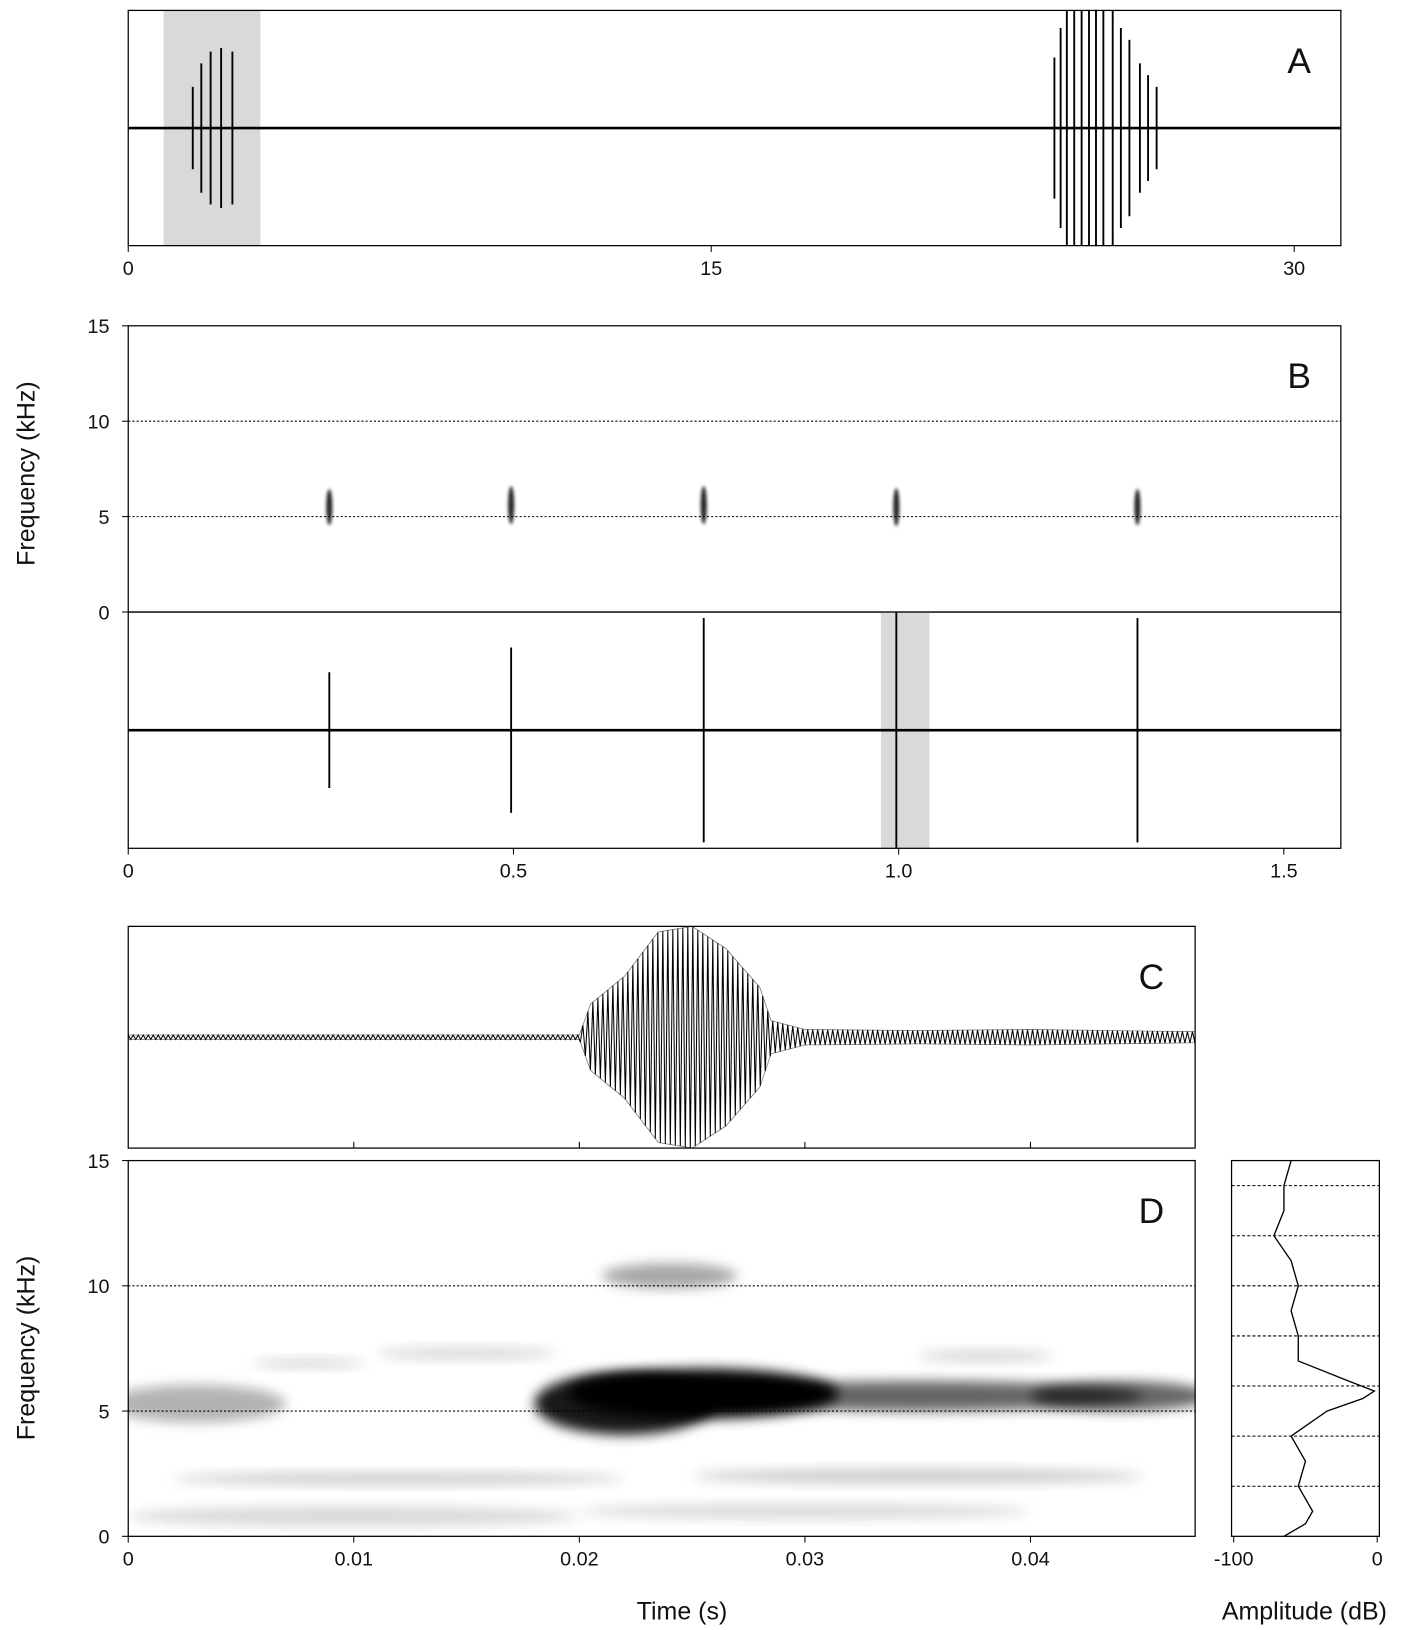 The width and height of the screenshot is (1416, 1630). Describe the element at coordinates (1299, 376) in the screenshot. I see `panel-label: B` at that location.